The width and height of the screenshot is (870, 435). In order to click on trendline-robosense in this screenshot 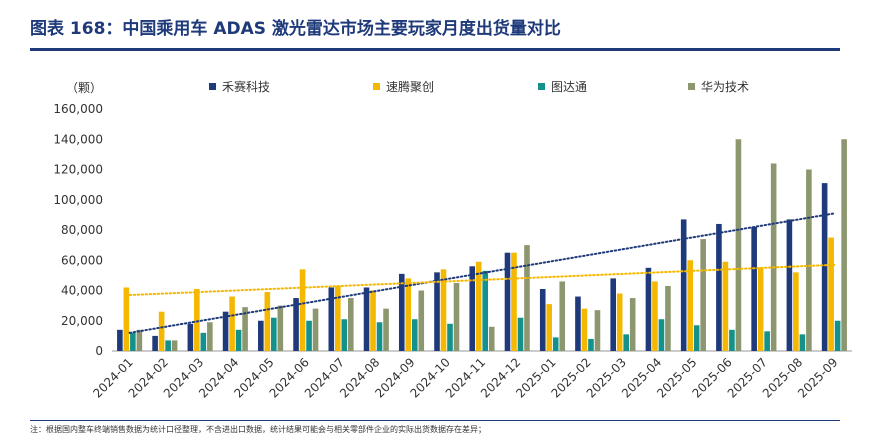, I will do `click(482, 280)`.